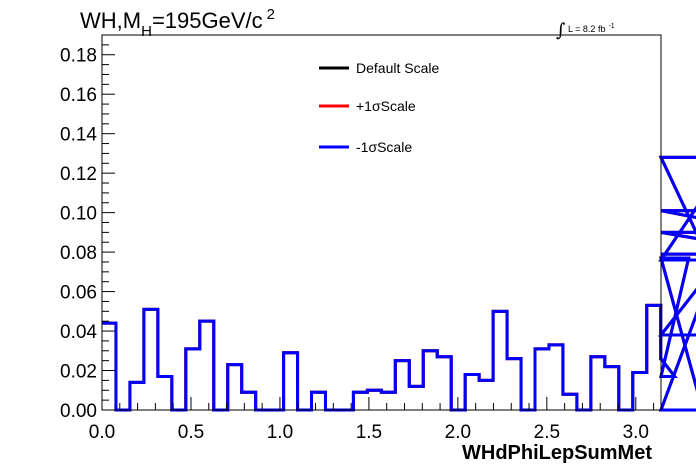 This screenshot has height=472, width=696. I want to click on y-tick-label: 0.14, so click(78, 135).